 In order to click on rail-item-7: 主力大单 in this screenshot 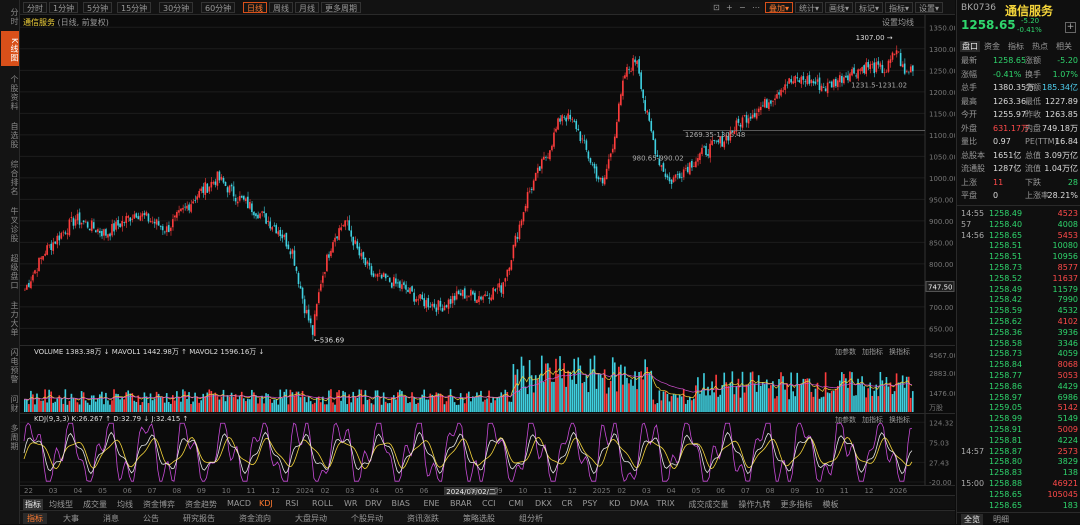, I will do `click(14, 318)`.